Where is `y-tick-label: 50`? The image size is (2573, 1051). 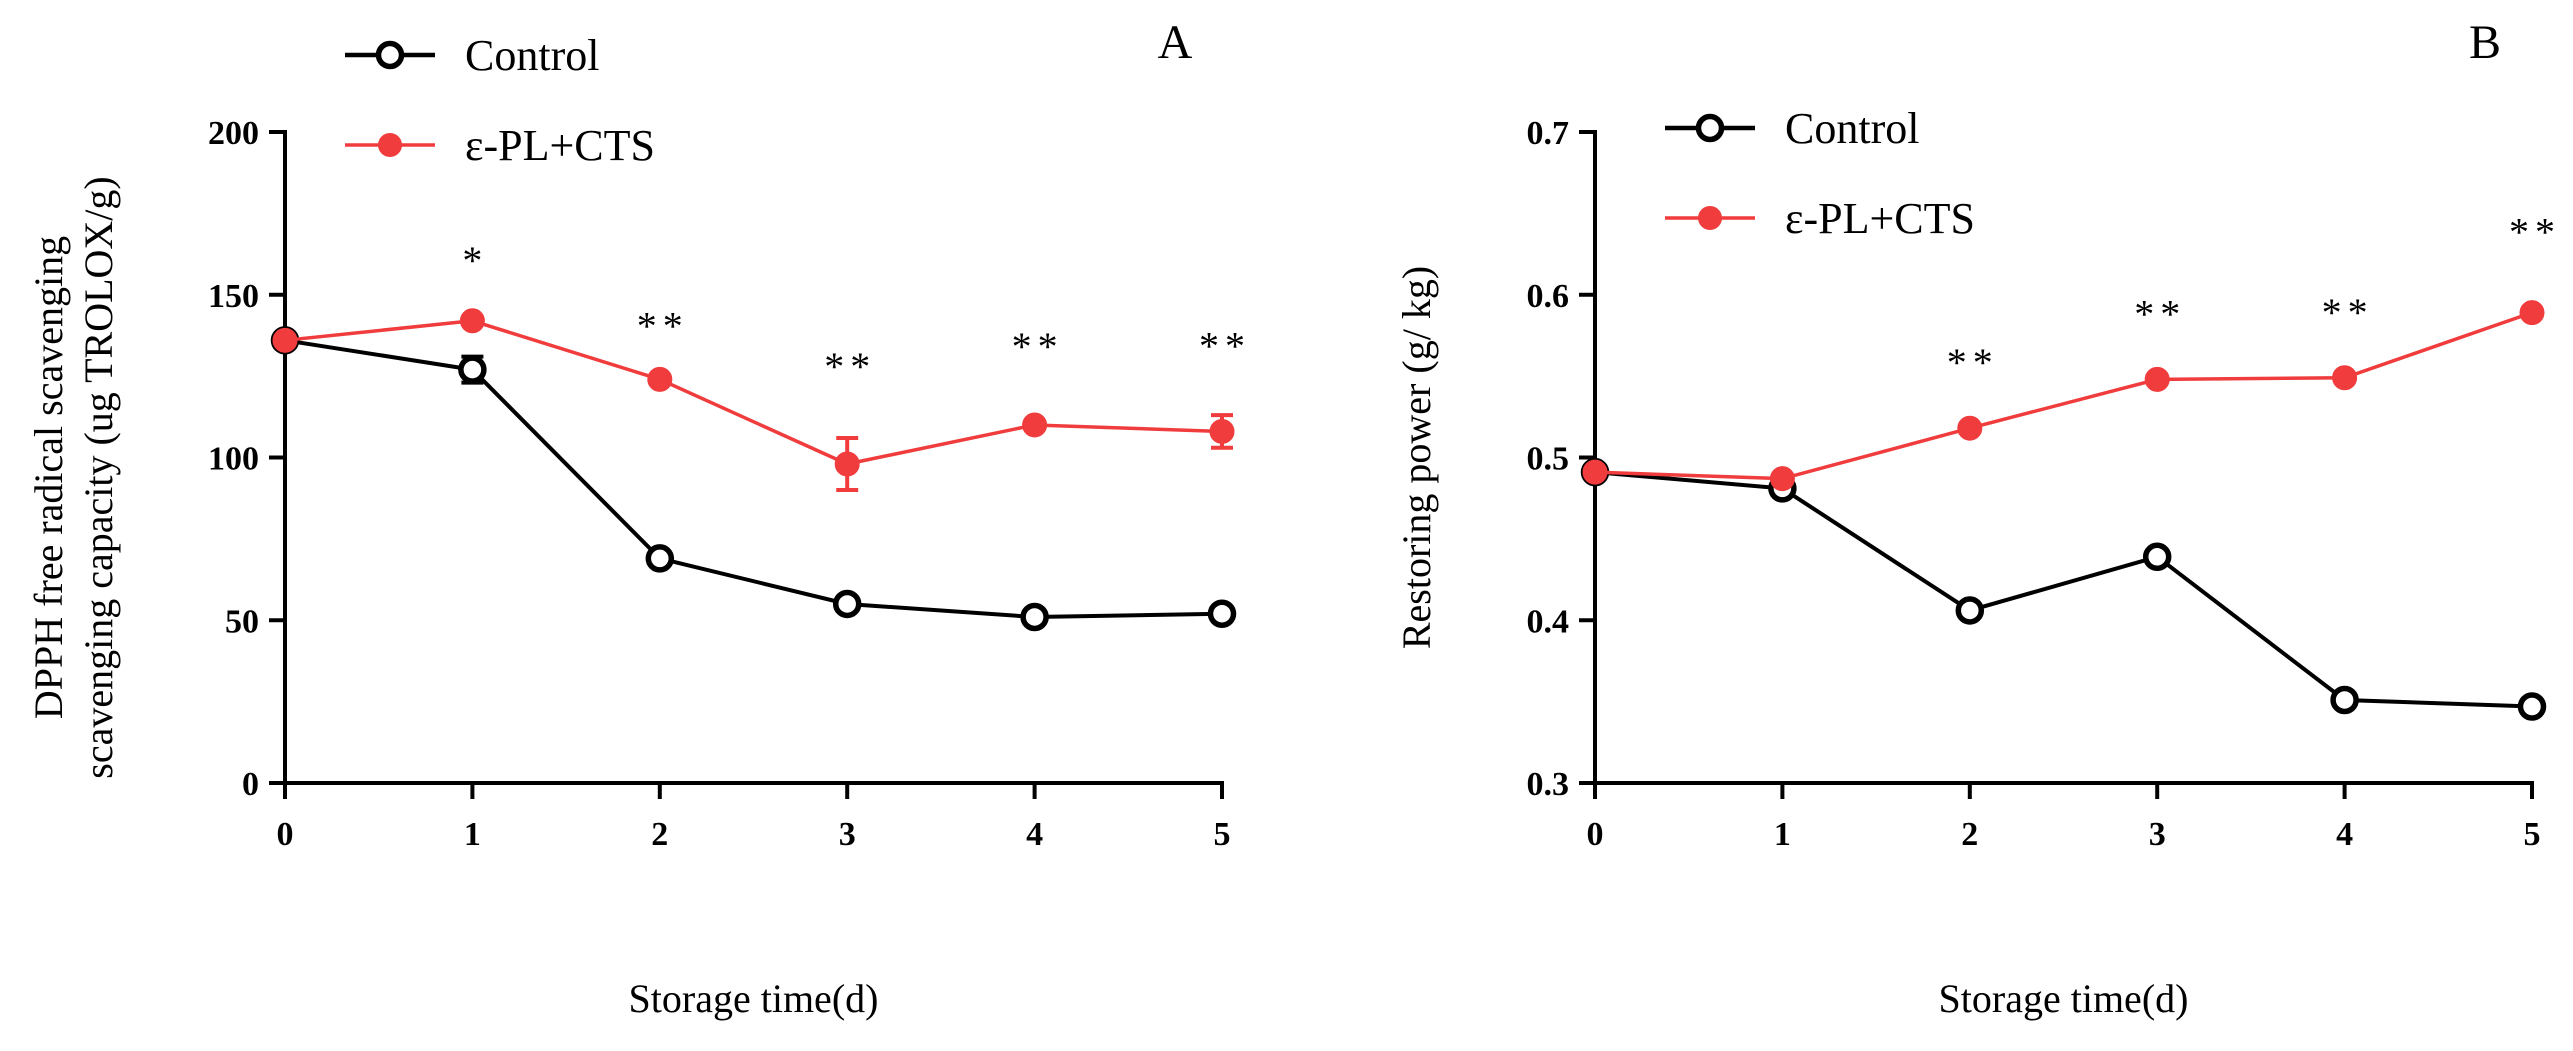
y-tick-label: 50 is located at coordinates (242, 621).